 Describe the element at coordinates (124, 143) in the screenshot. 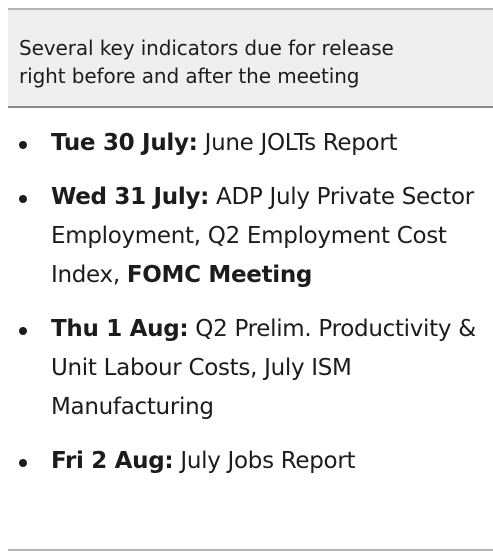

I see `item-date: Tue 30 July:` at that location.